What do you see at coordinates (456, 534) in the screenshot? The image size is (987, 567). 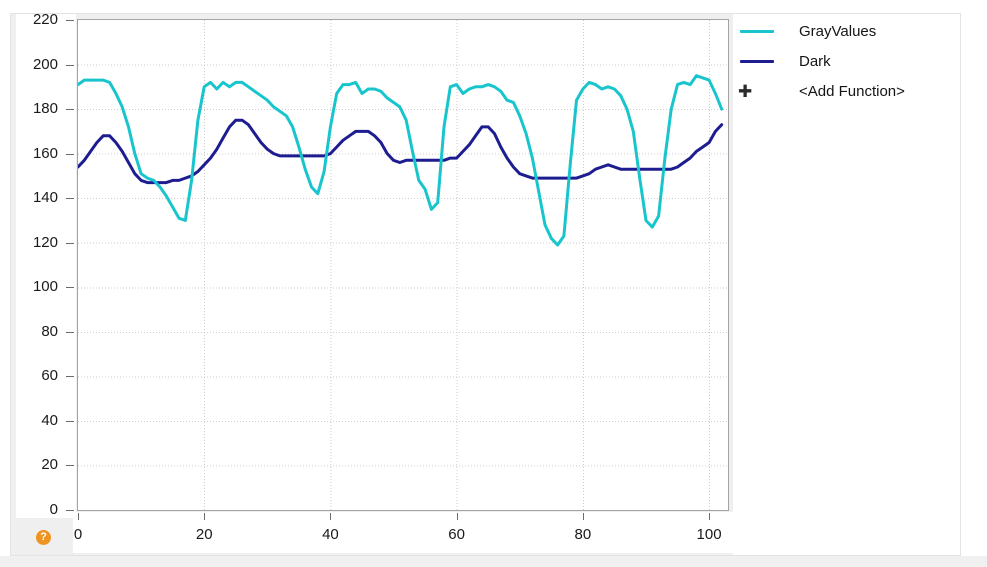 I see `x-tick-label: 60` at bounding box center [456, 534].